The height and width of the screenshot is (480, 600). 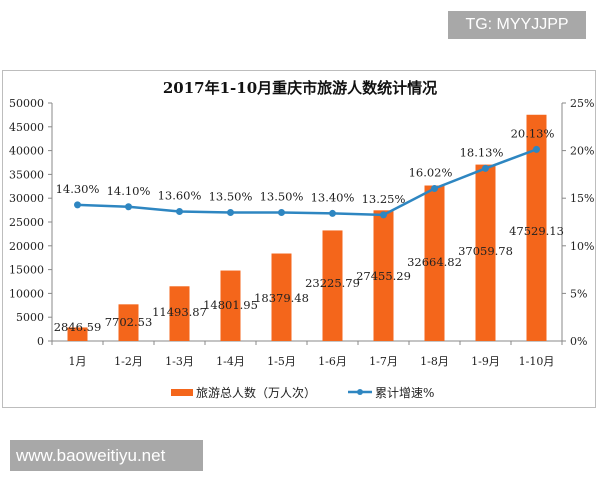 What do you see at coordinates (582, 151) in the screenshot?
I see `right-tick-label: 20%` at bounding box center [582, 151].